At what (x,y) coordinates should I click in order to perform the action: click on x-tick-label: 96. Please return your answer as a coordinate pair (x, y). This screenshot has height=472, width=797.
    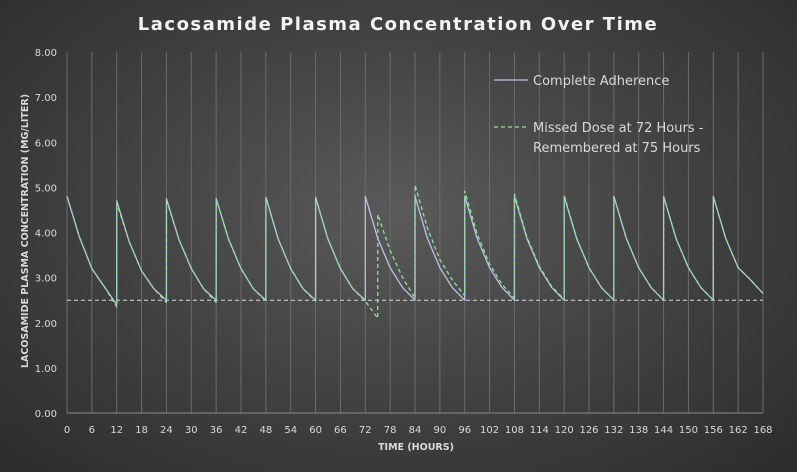
    Looking at the image, I should click on (464, 430).